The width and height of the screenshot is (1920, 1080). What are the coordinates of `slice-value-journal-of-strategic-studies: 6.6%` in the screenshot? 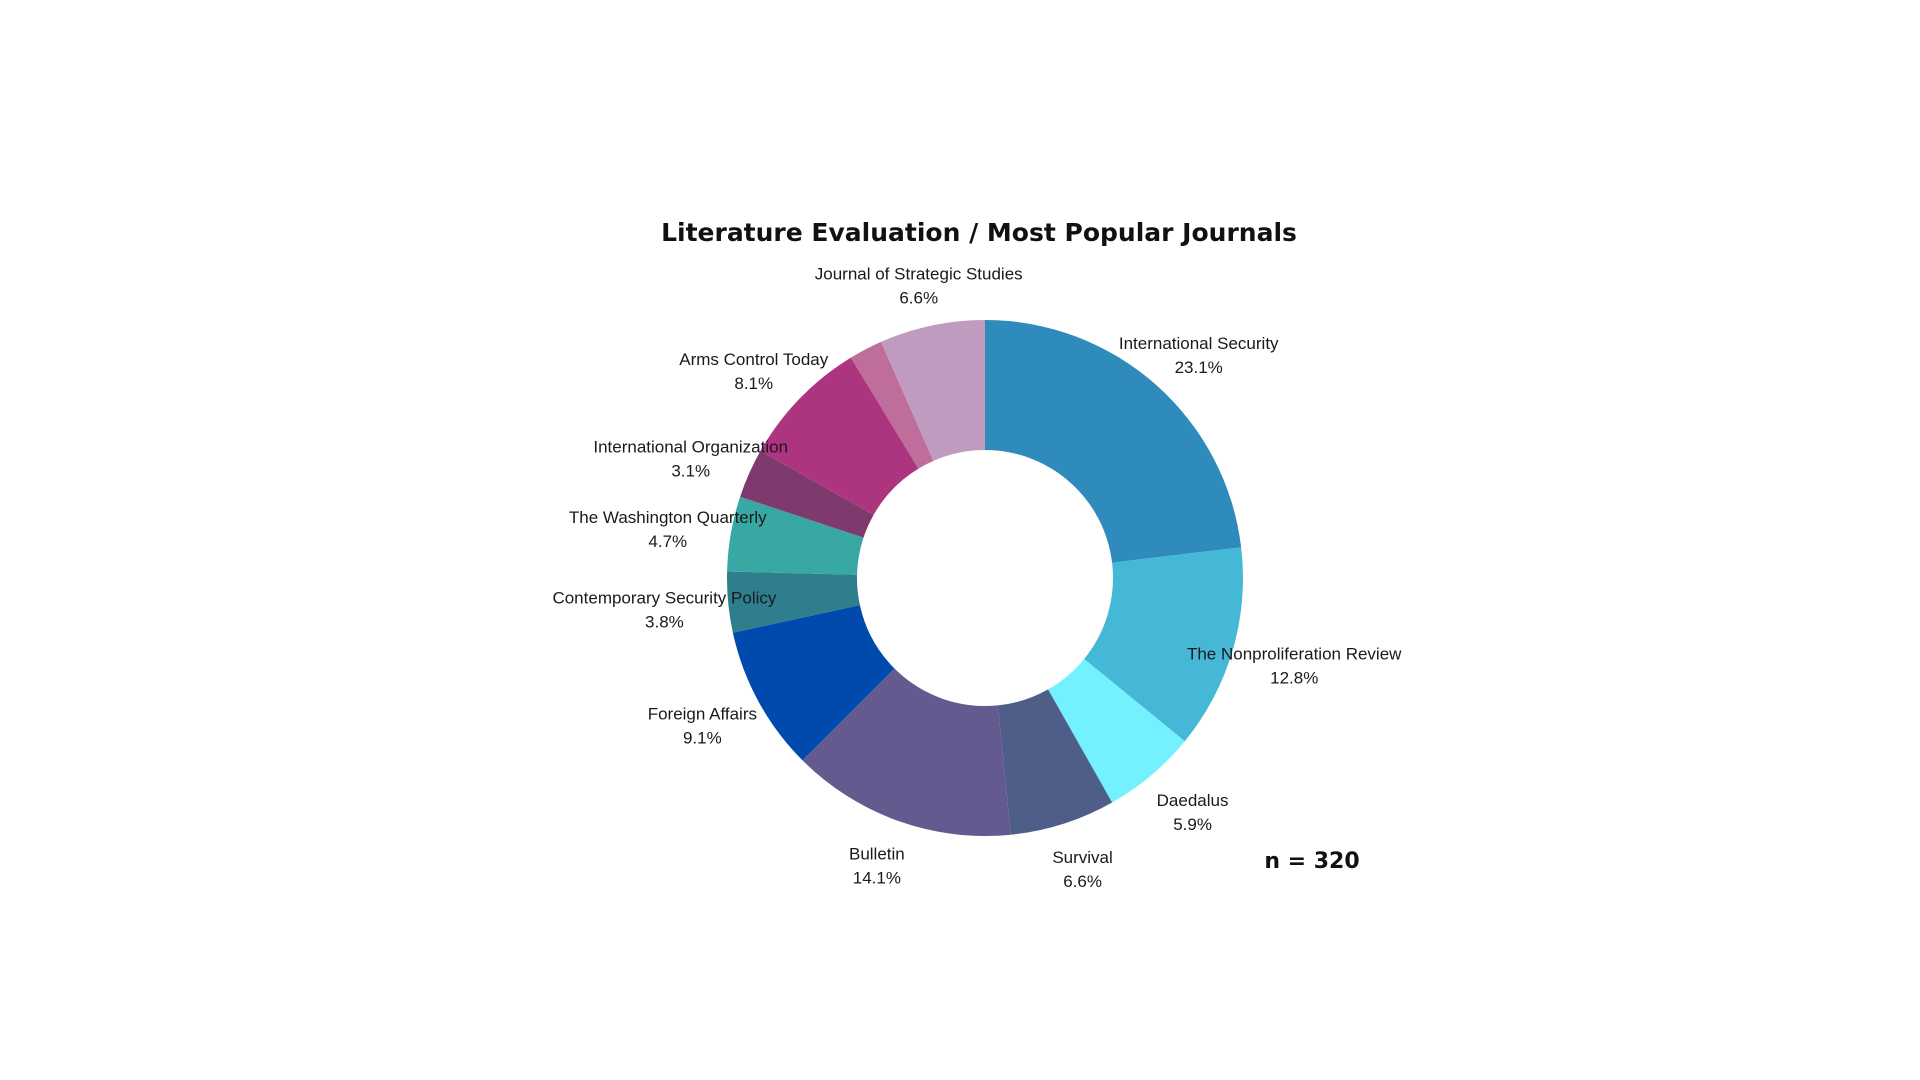 It's located at (918, 297).